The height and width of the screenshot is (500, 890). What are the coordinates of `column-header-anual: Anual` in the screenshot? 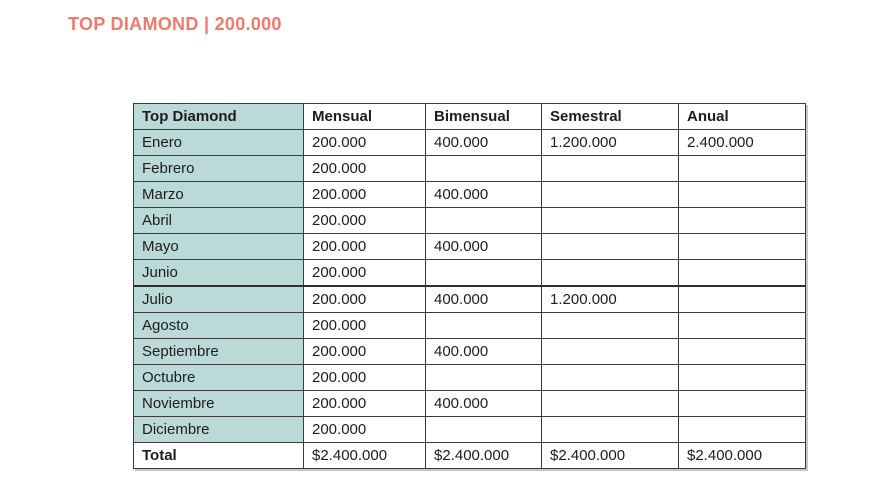 It's located at (742, 116).